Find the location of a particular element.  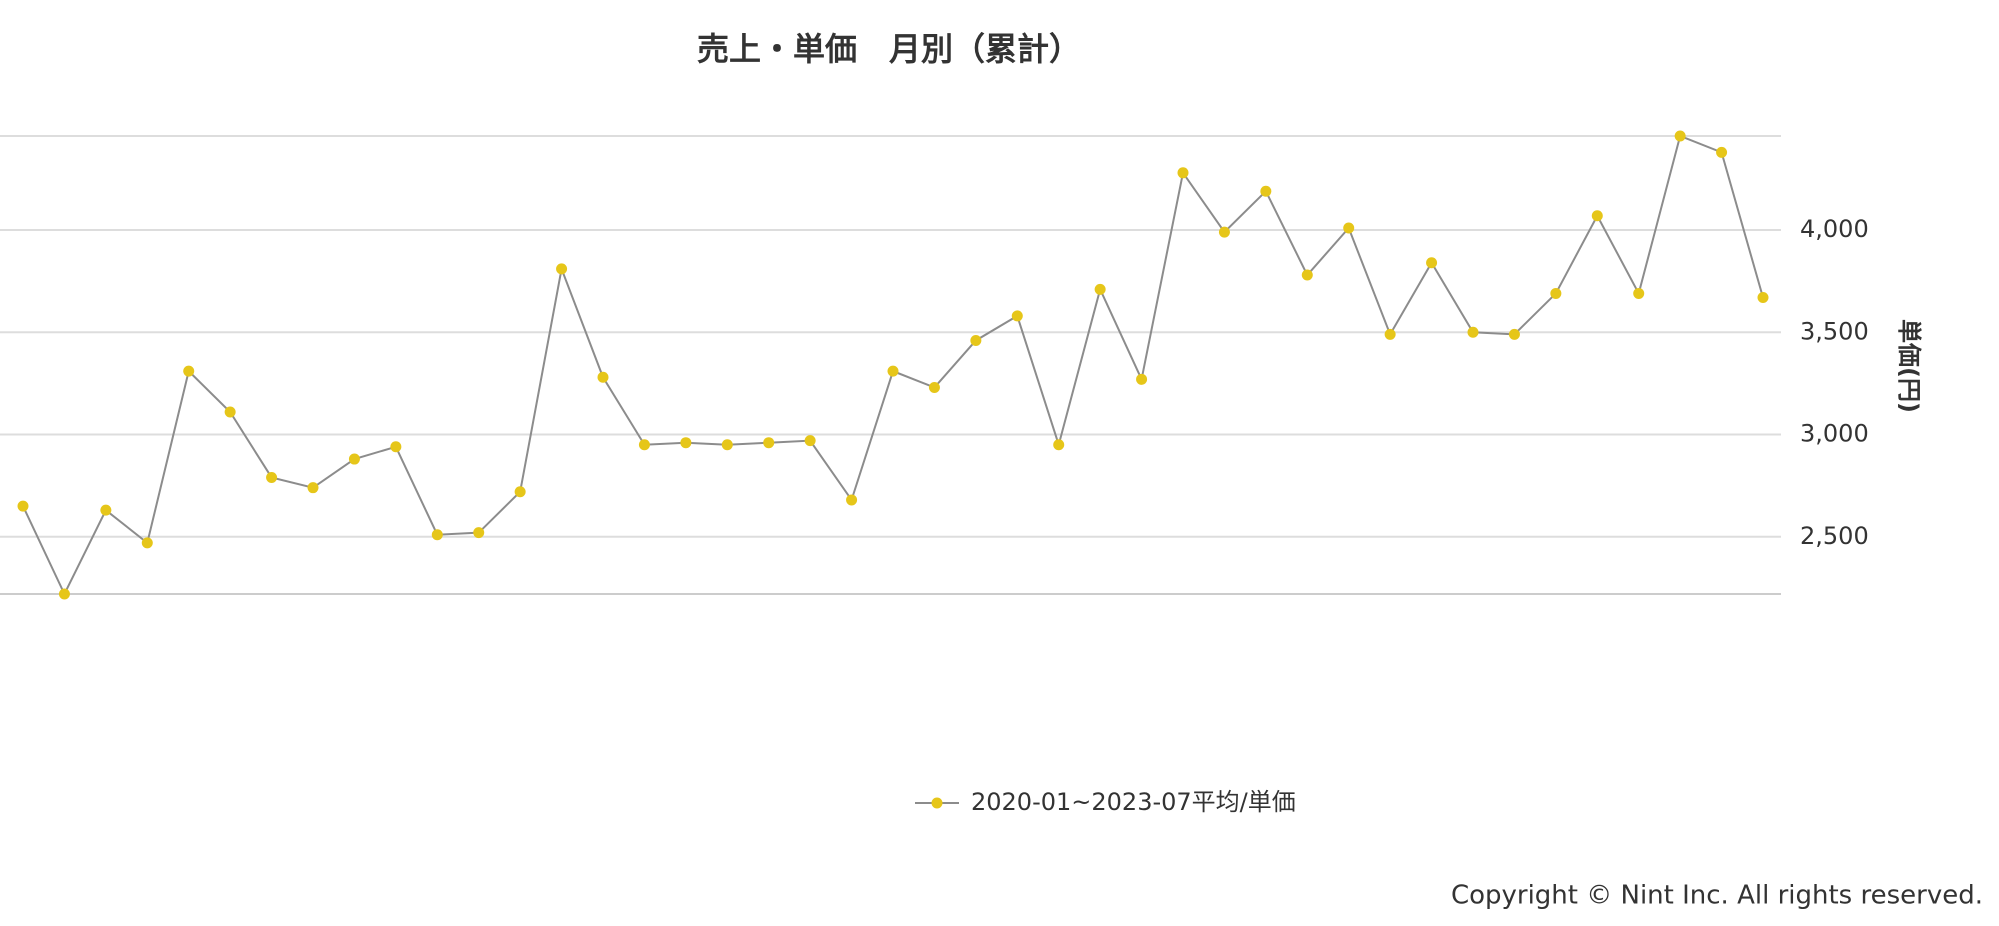

y-tick-label: 3,500 is located at coordinates (1834, 331).